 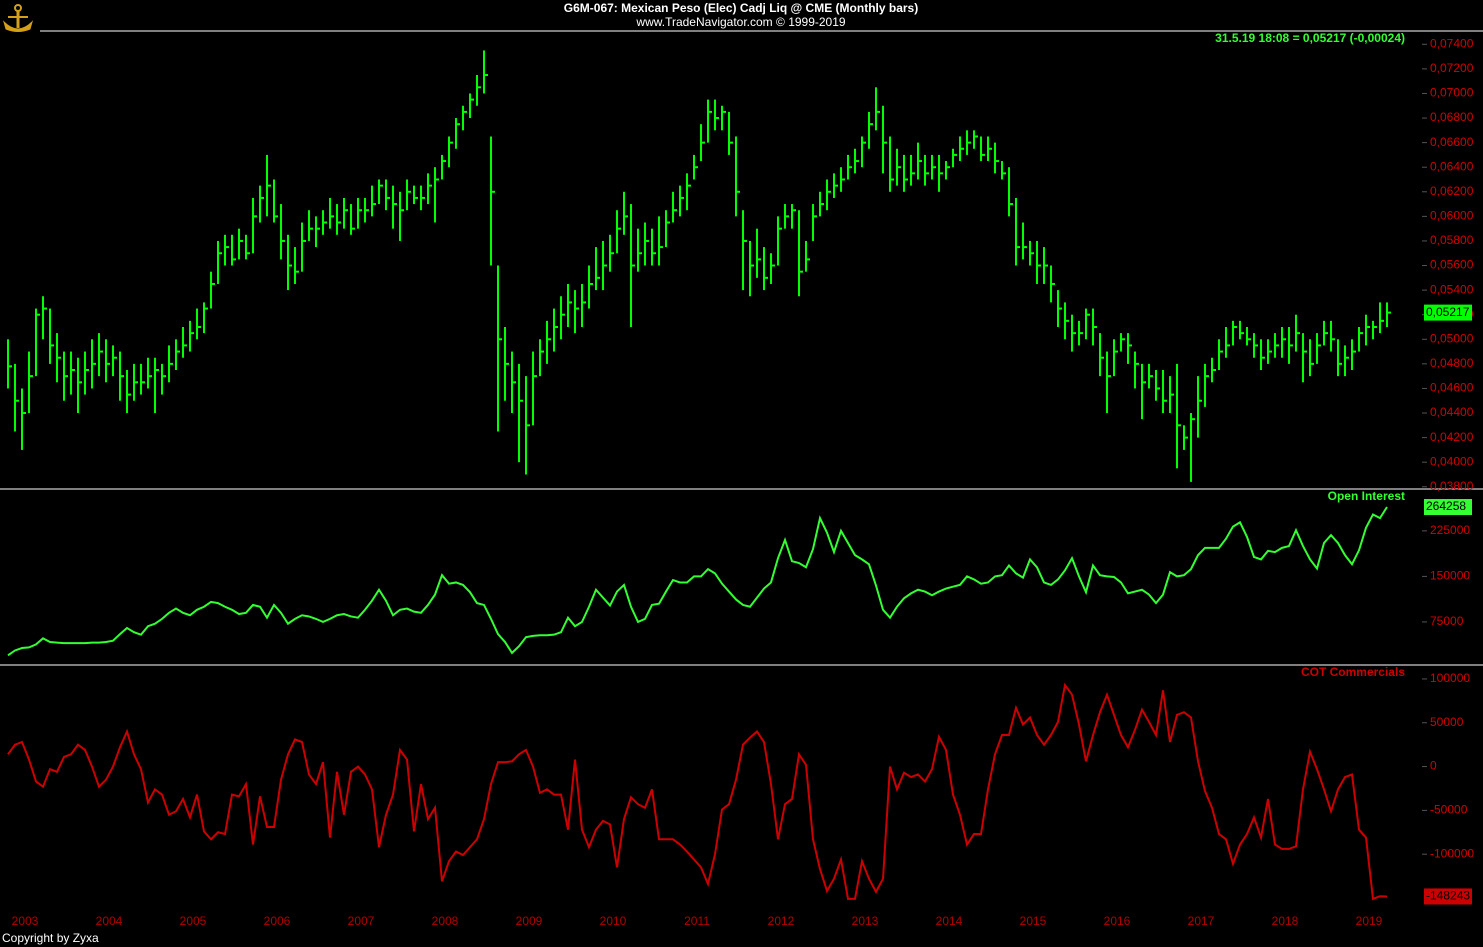 What do you see at coordinates (1452, 43) in the screenshot?
I see `y-tick-label: 0,07400` at bounding box center [1452, 43].